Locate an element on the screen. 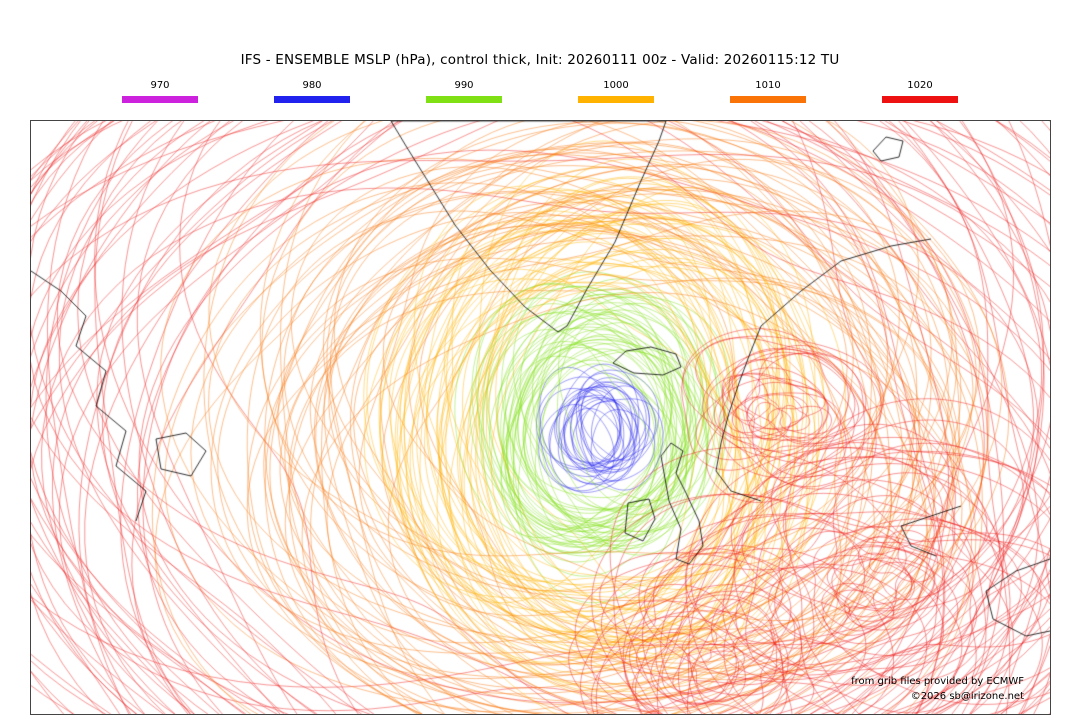 Image resolution: width=1080 pixels, height=718 pixels. legend-label: 1000 is located at coordinates (616, 85).